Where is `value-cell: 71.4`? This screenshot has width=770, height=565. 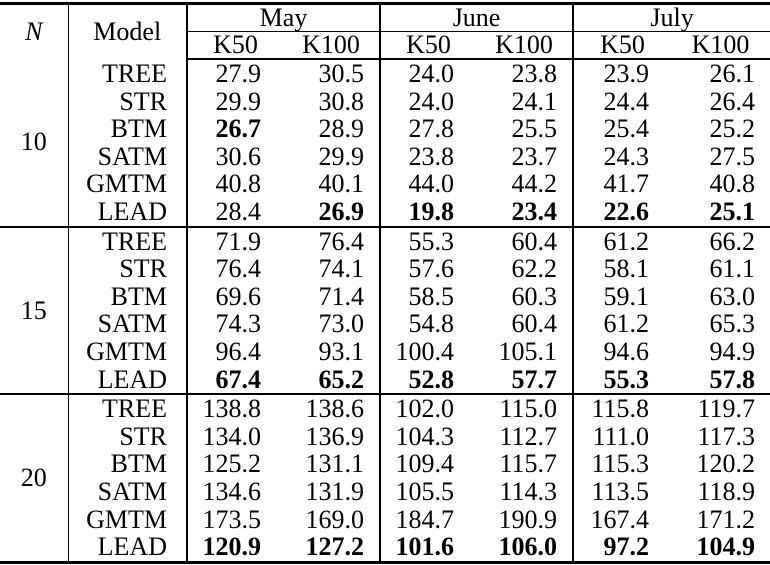 value-cell: 71.4 is located at coordinates (332, 297).